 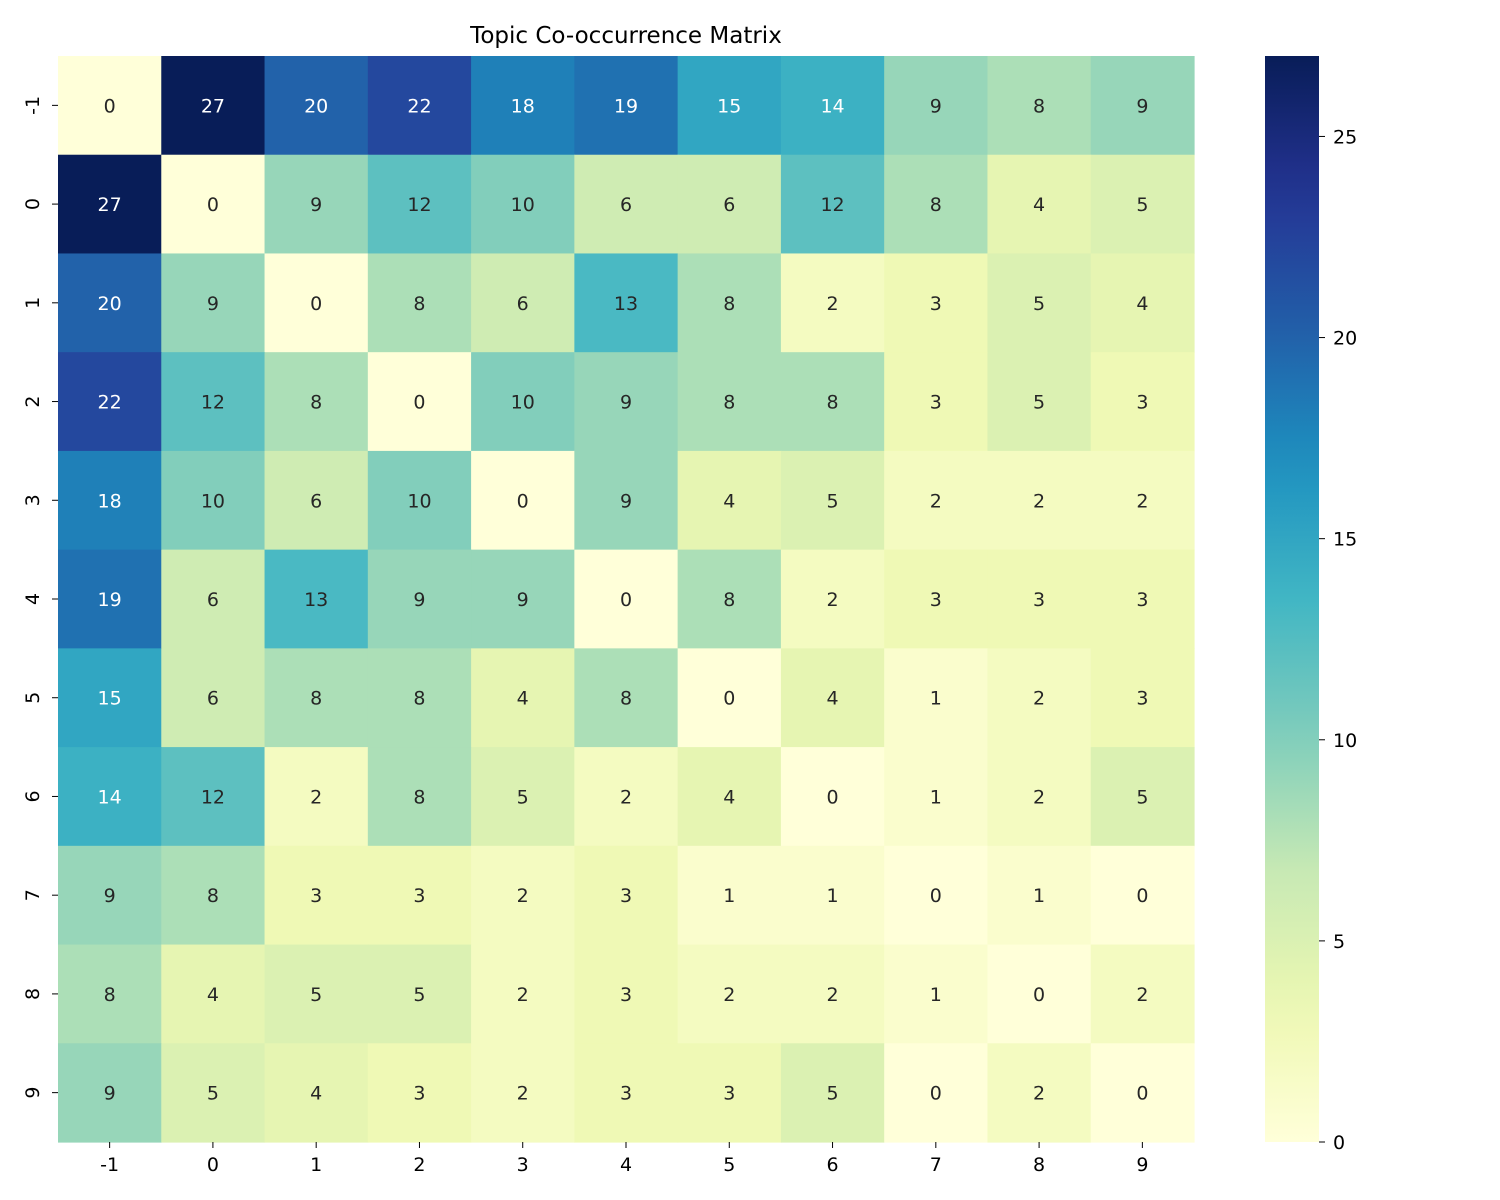 What do you see at coordinates (624, 1159) in the screenshot?
I see `x-axis: -1 0 1 2 3 4 5 6 7 8 9` at bounding box center [624, 1159].